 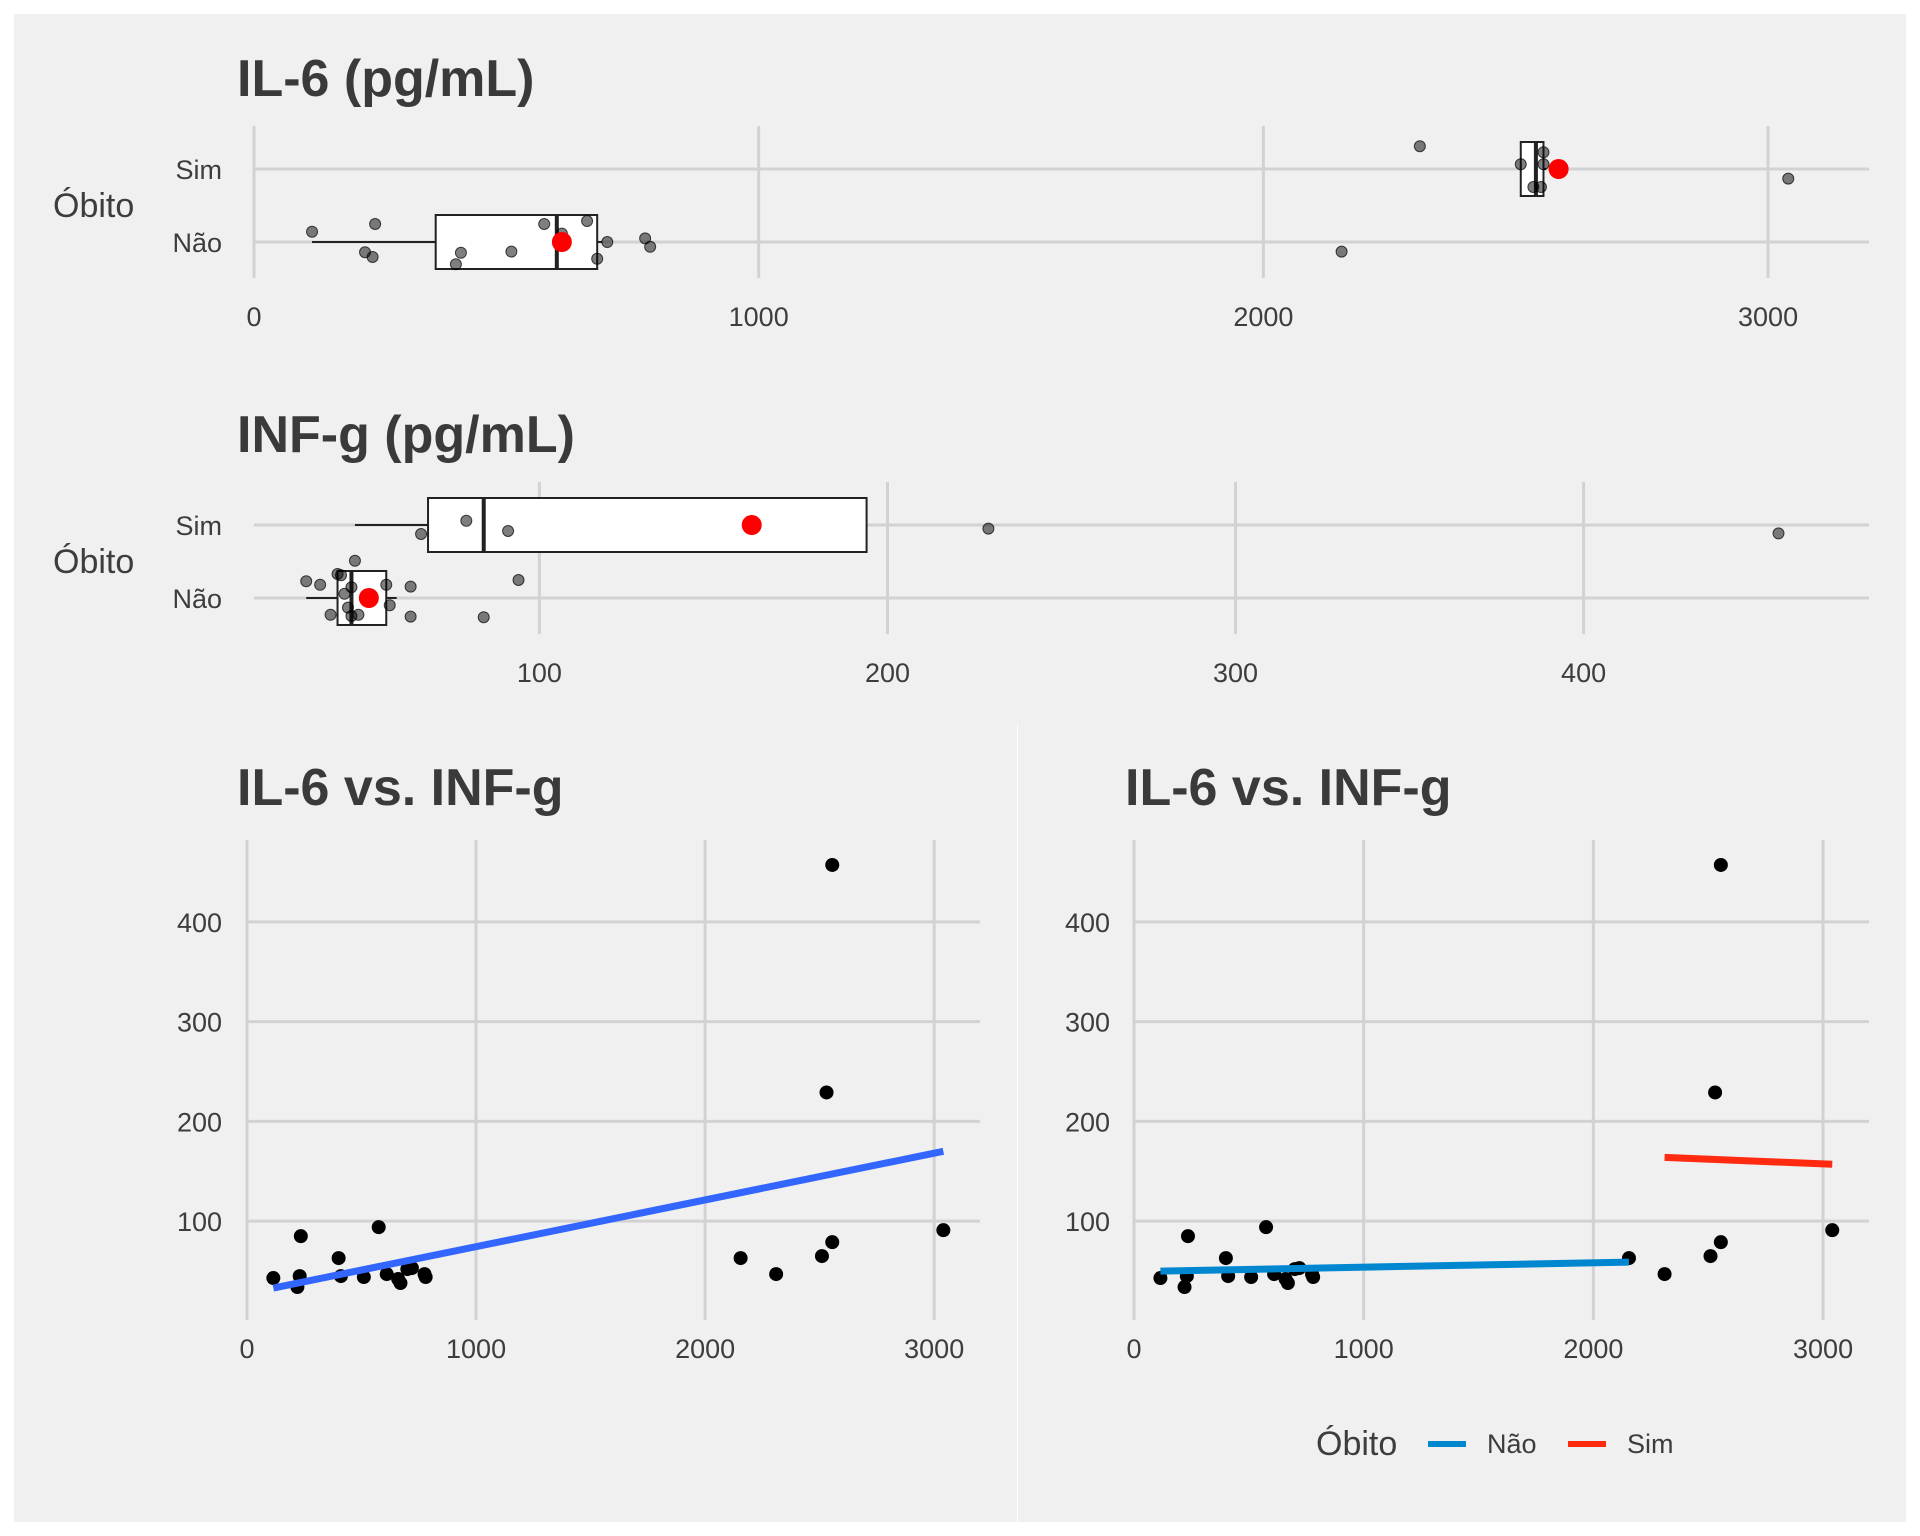 I want to click on legend-title: Óbito, so click(x=1356, y=1444).